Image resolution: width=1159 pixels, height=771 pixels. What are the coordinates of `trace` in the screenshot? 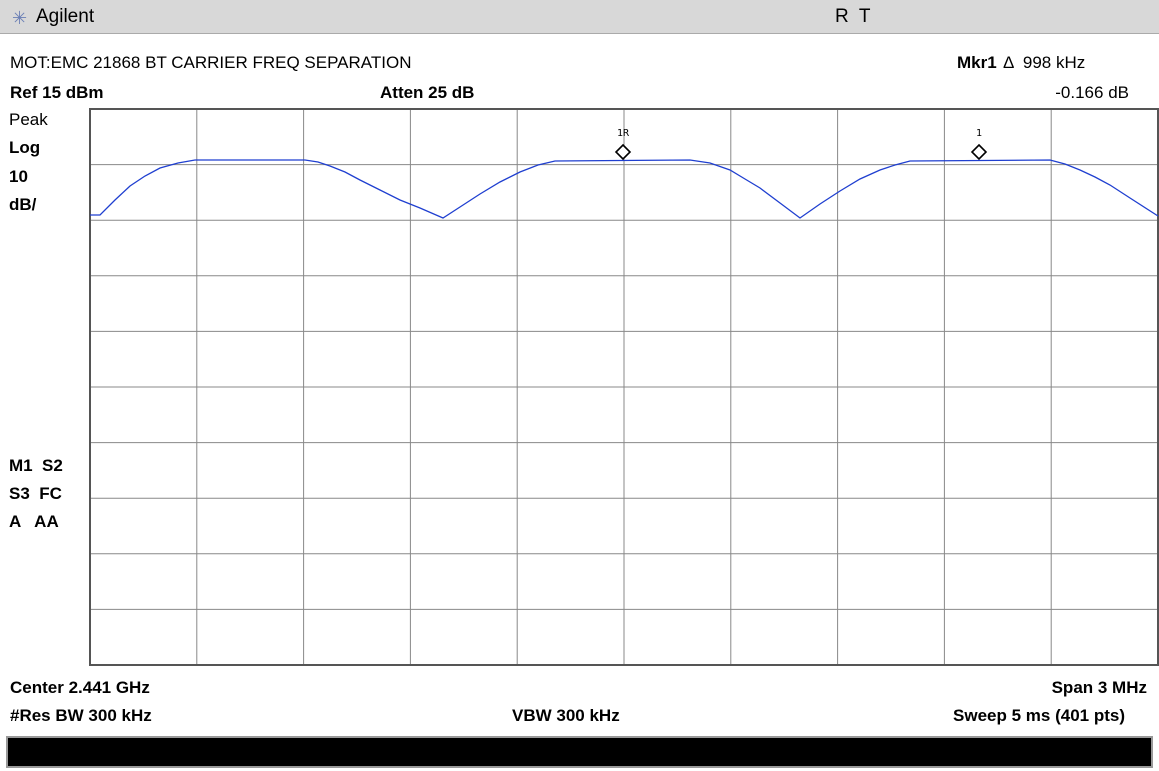 It's located at (624, 189).